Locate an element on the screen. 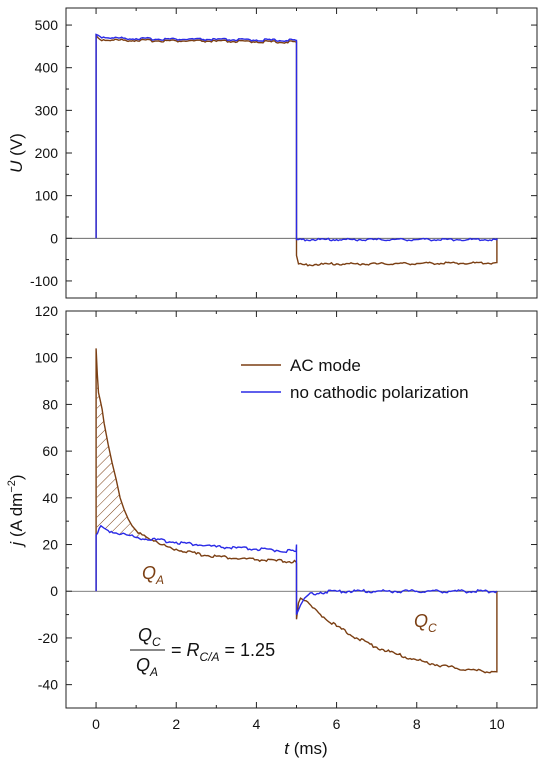 This screenshot has height=765, width=550. top-ytick-label: 100 is located at coordinates (47, 196).